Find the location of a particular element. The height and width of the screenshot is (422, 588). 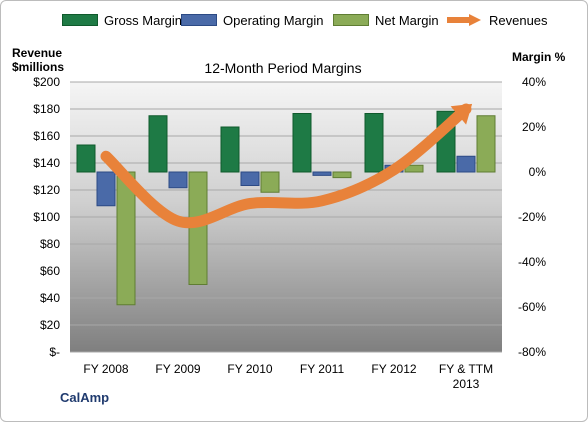

x-tick-label: FY 2010 is located at coordinates (249, 369).